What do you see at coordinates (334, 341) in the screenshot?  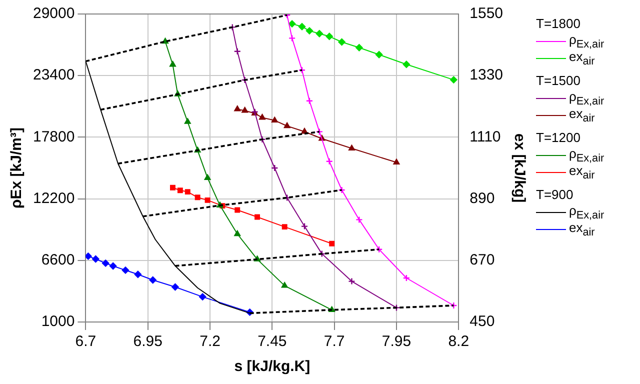 I see `x-tick-label: 7.7` at bounding box center [334, 341].